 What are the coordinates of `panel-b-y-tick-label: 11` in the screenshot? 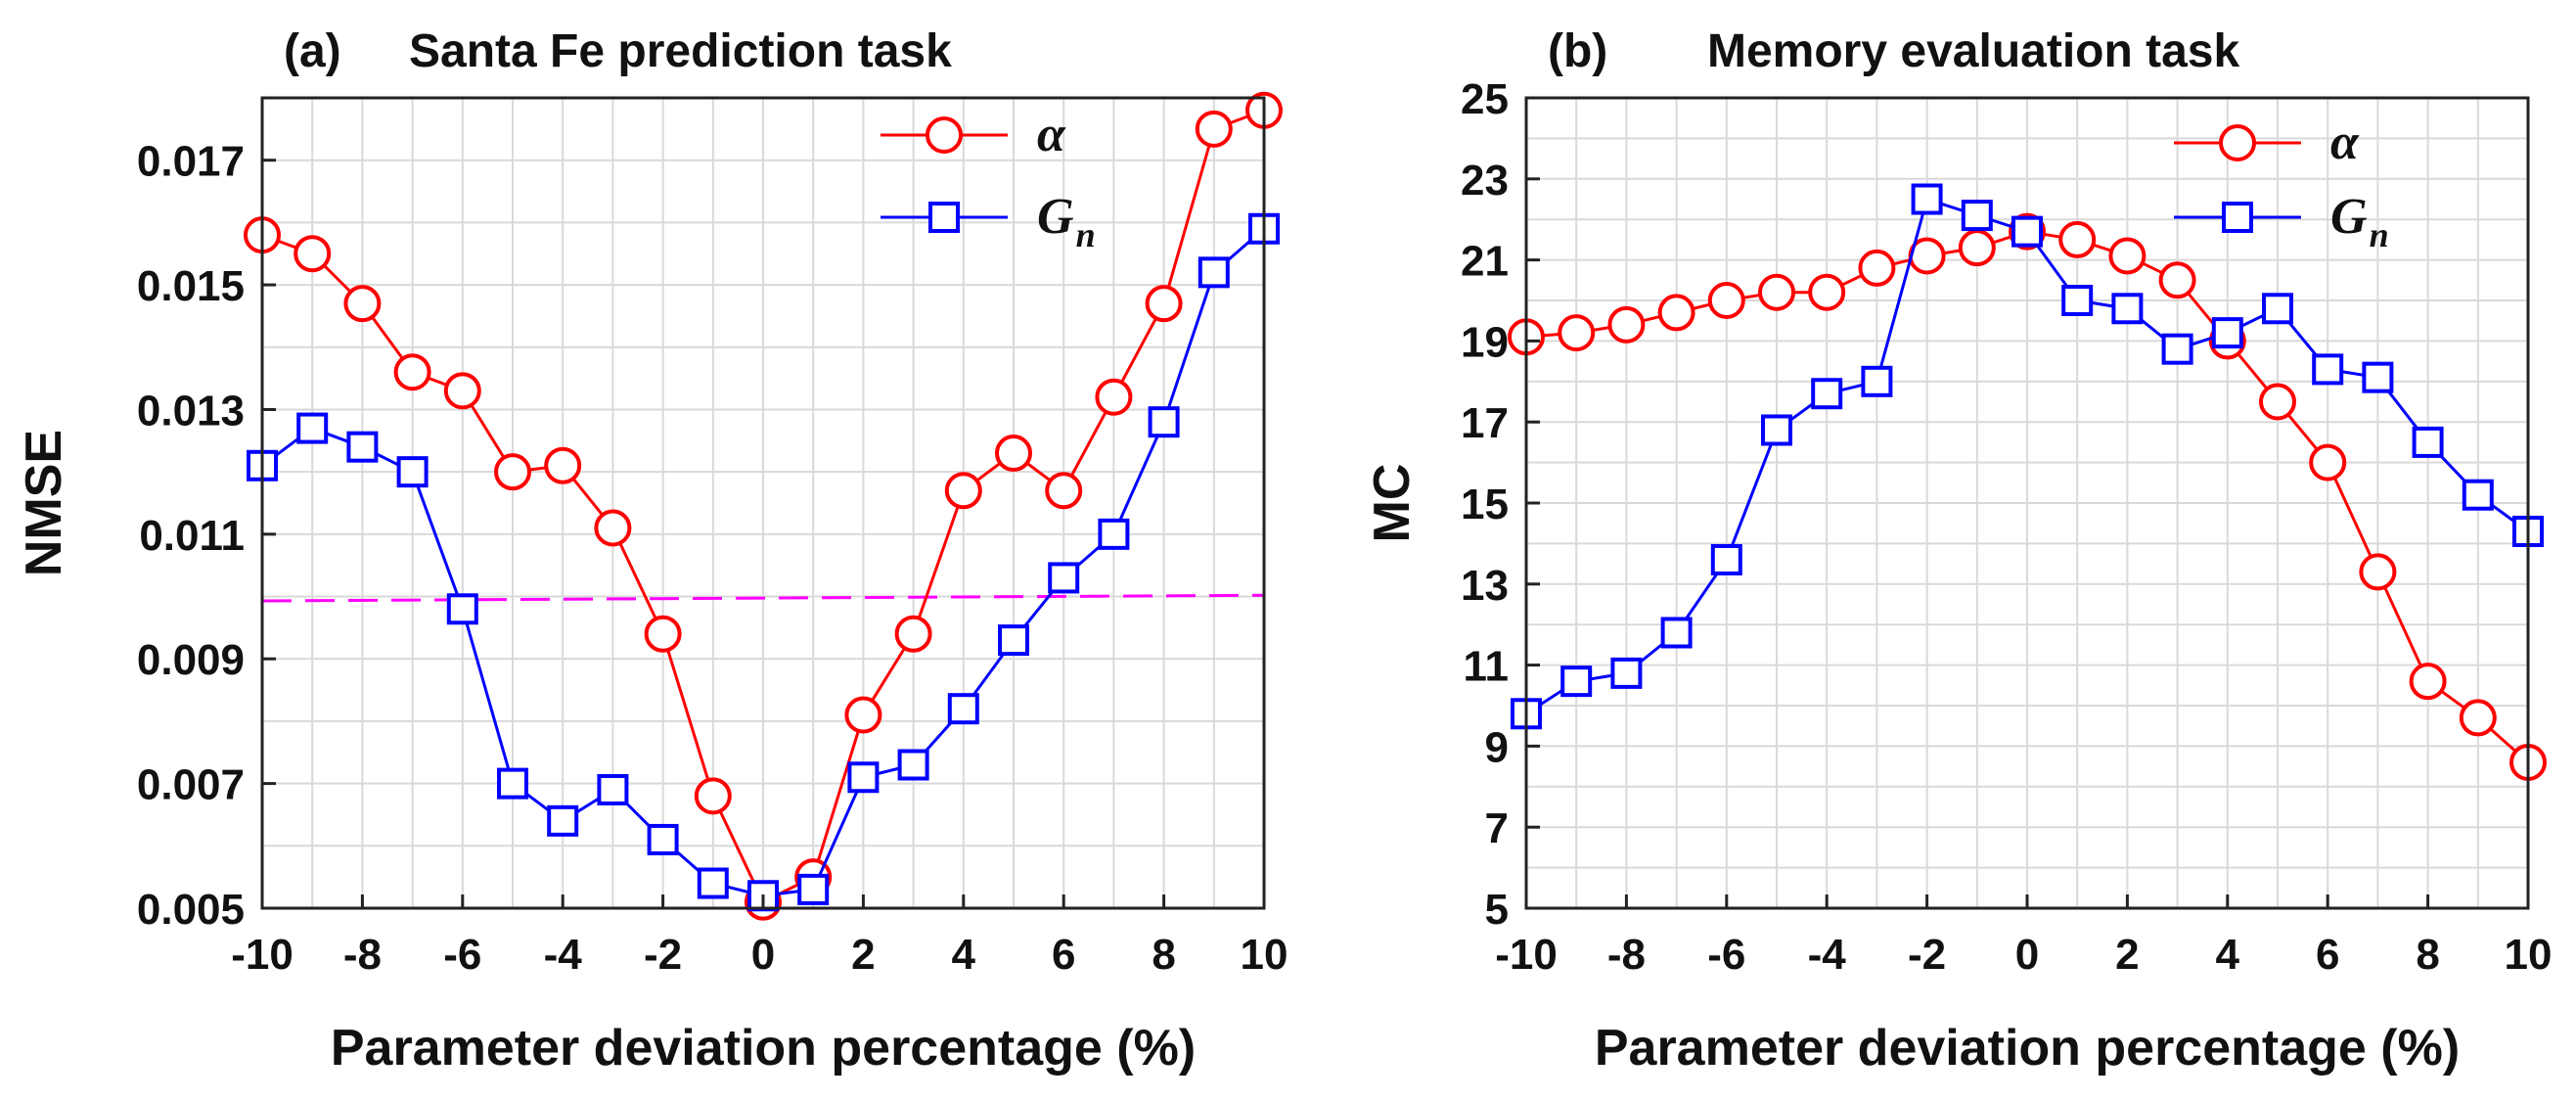 It's located at (1486, 667).